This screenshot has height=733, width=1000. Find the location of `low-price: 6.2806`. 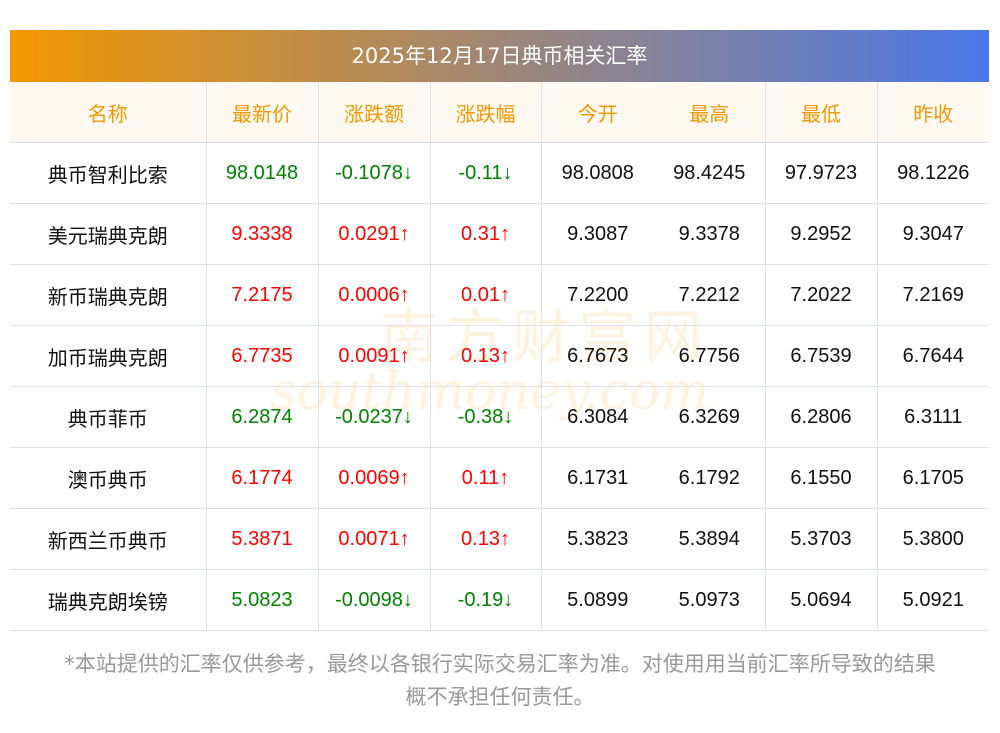

low-price: 6.2806 is located at coordinates (820, 417).